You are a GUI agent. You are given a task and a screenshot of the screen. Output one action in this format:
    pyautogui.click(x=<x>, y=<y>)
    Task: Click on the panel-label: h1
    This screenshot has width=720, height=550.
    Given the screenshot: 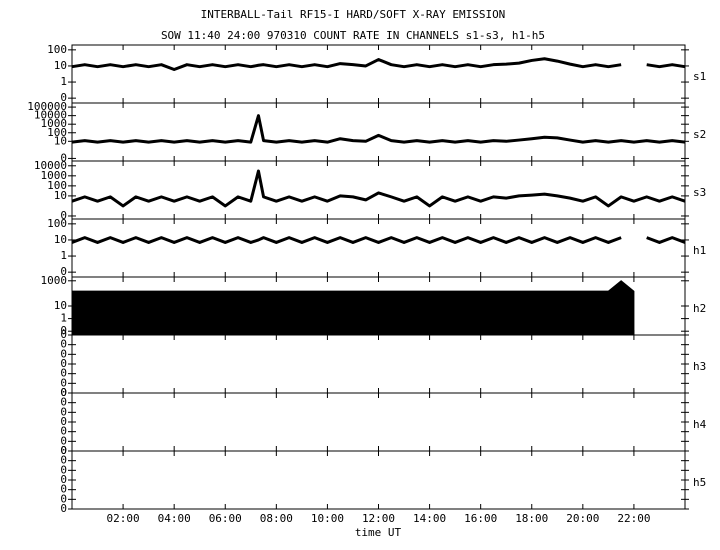 What is the action you would take?
    pyautogui.click(x=699, y=250)
    